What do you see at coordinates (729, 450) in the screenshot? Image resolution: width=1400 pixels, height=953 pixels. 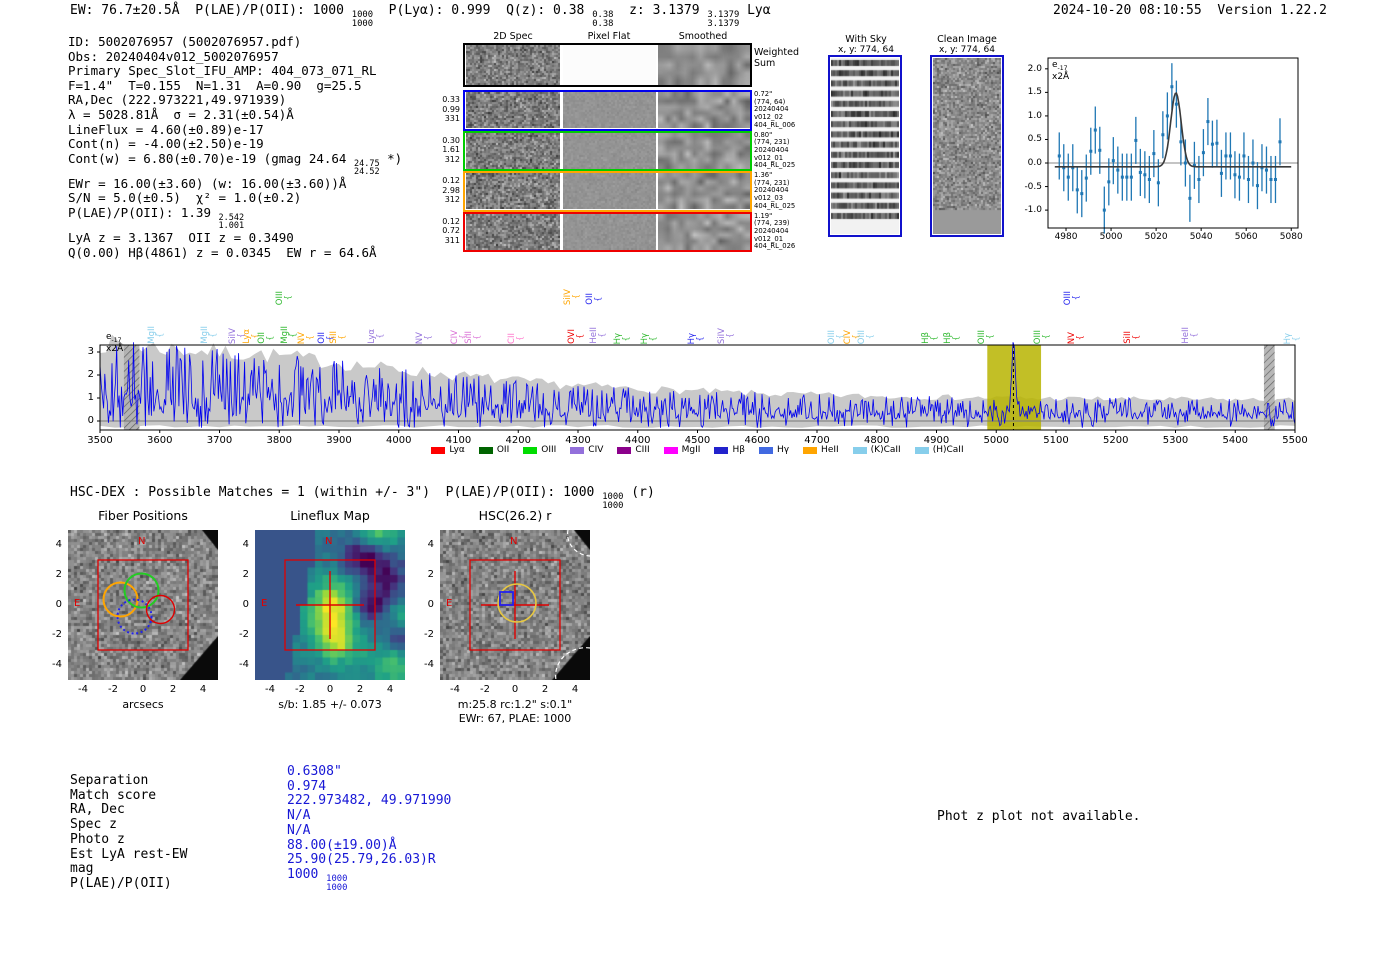 I see `legend-item: Hβ` at bounding box center [729, 450].